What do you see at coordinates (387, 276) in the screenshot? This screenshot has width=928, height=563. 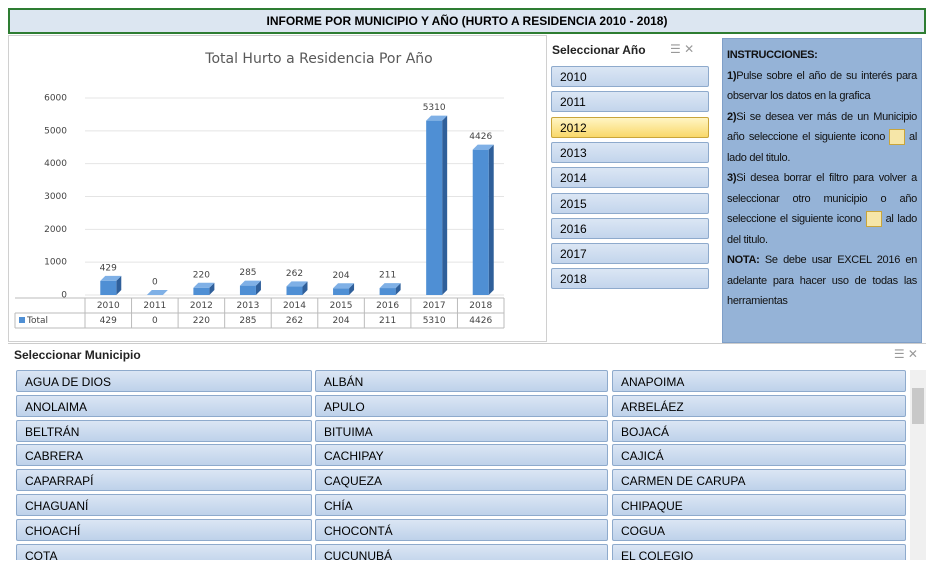 I see `data-label: 211` at bounding box center [387, 276].